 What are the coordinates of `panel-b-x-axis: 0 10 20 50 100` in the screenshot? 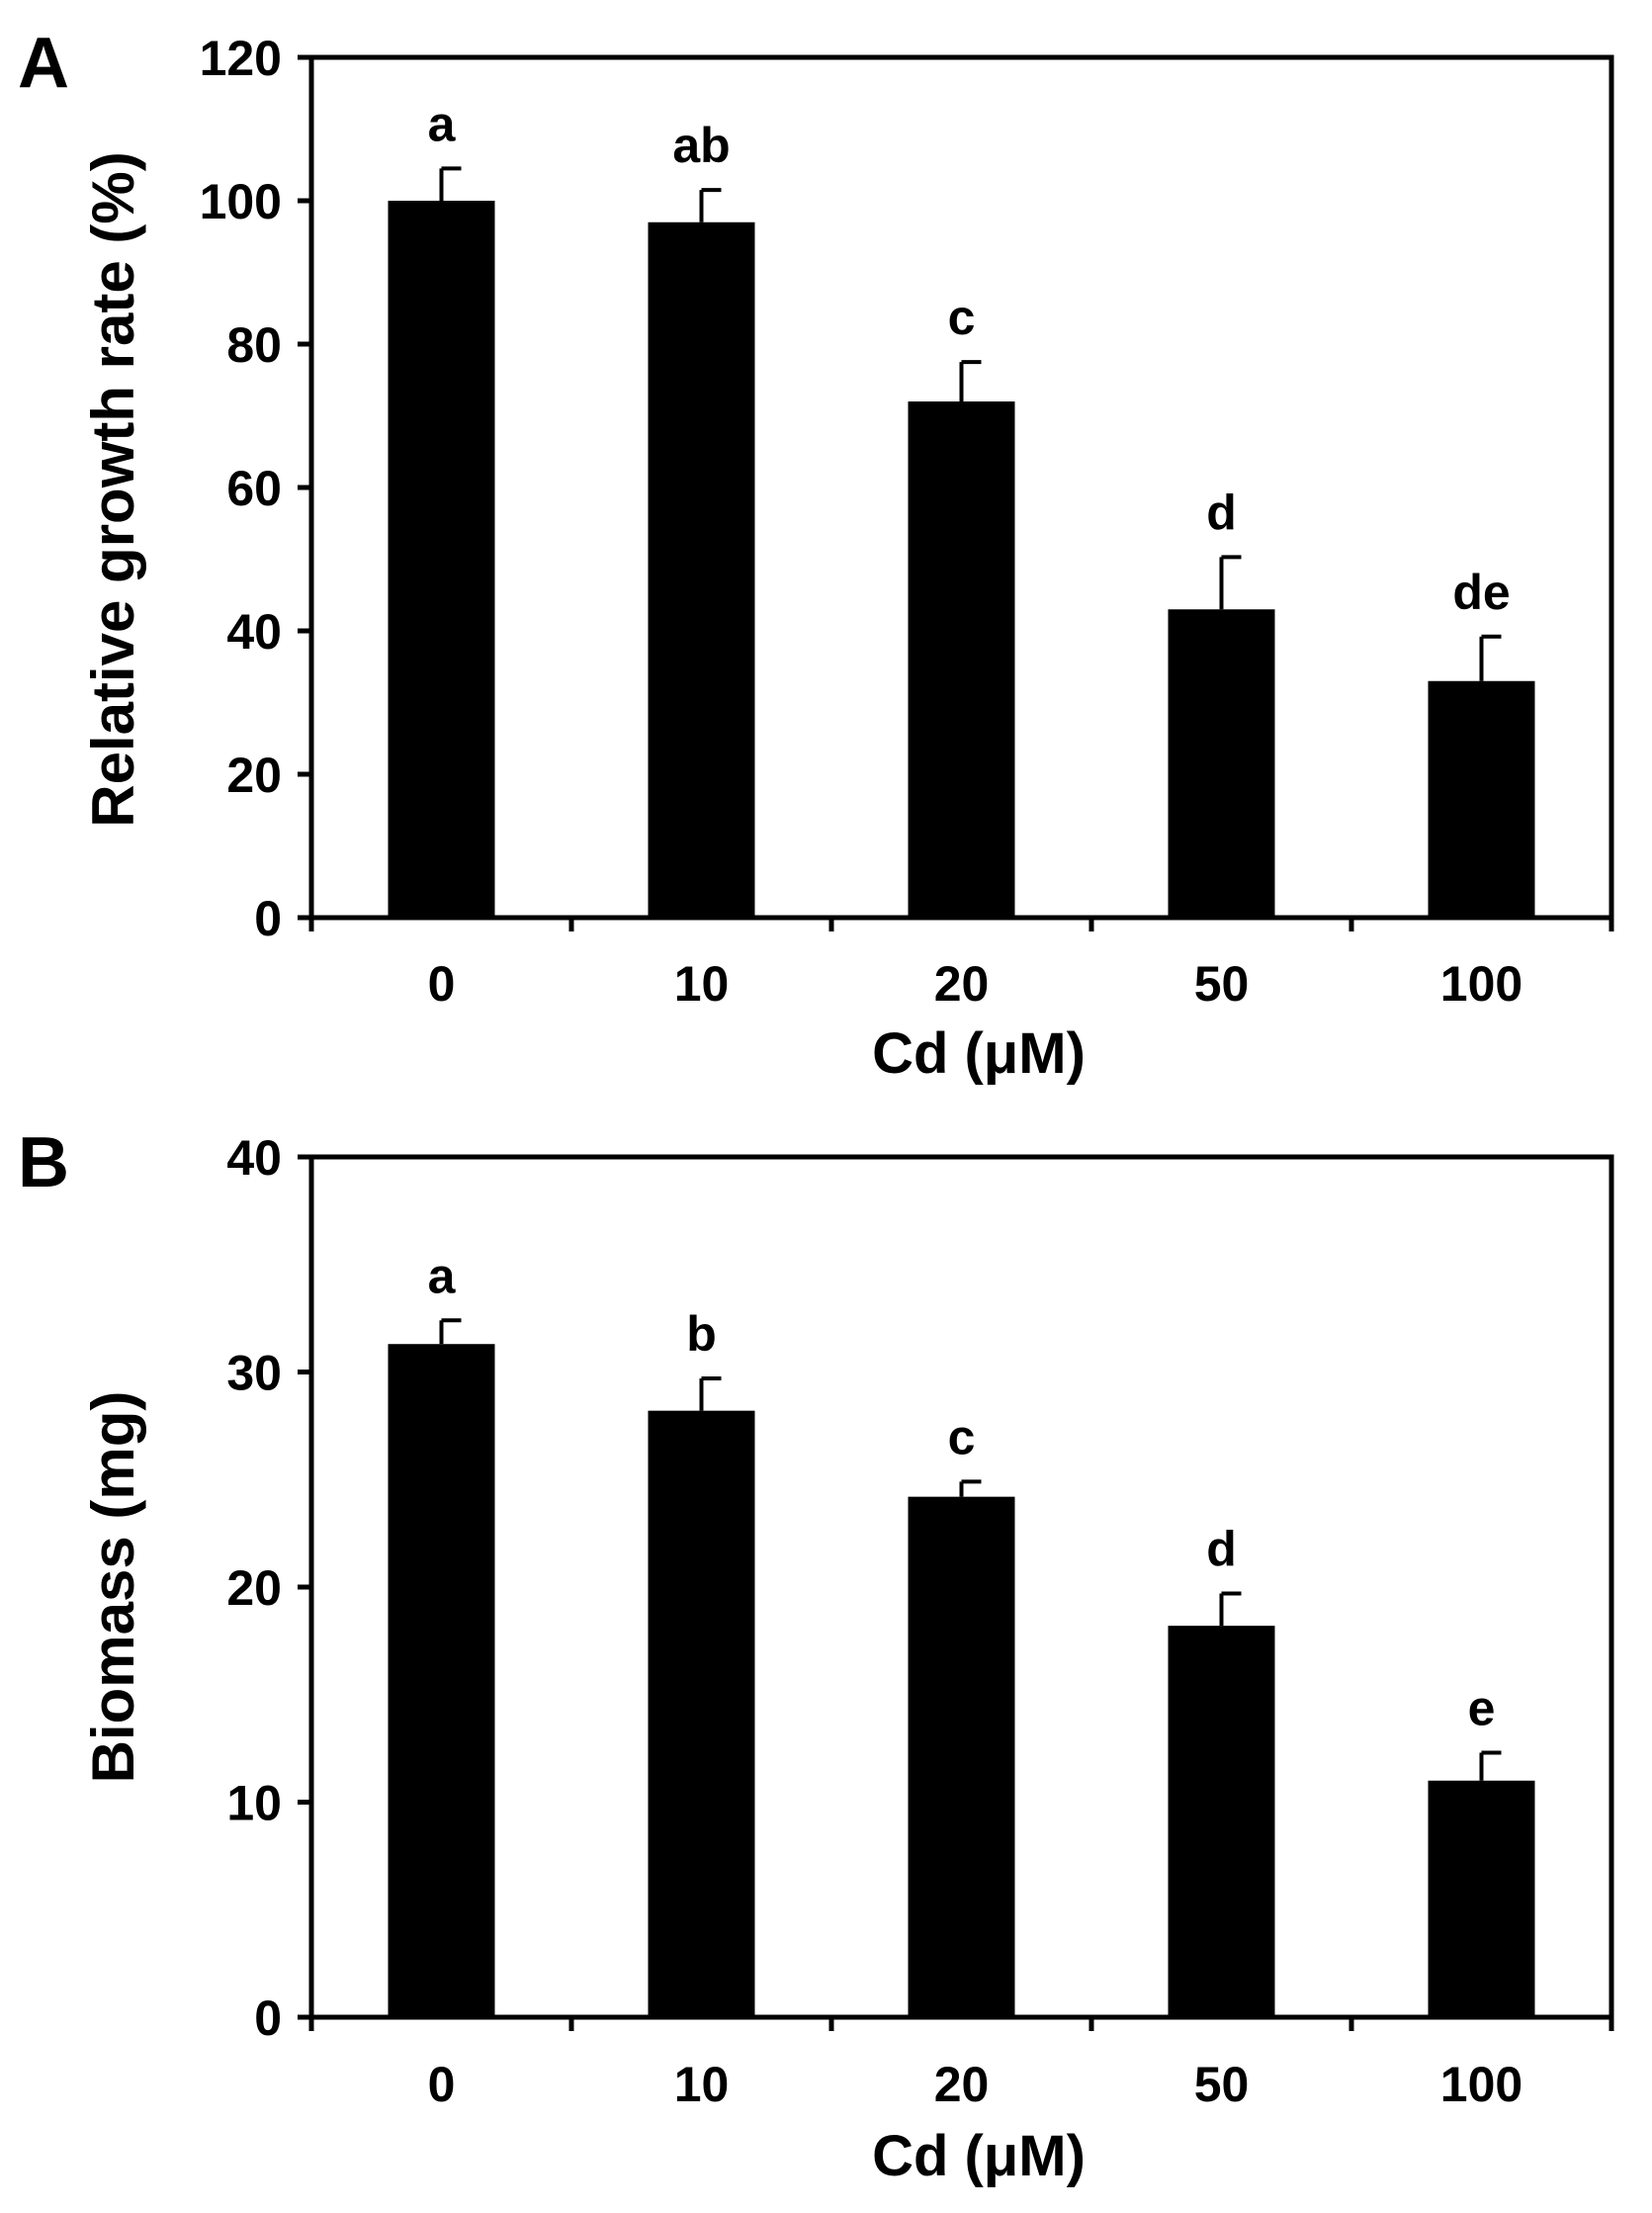 It's located at (961, 2064).